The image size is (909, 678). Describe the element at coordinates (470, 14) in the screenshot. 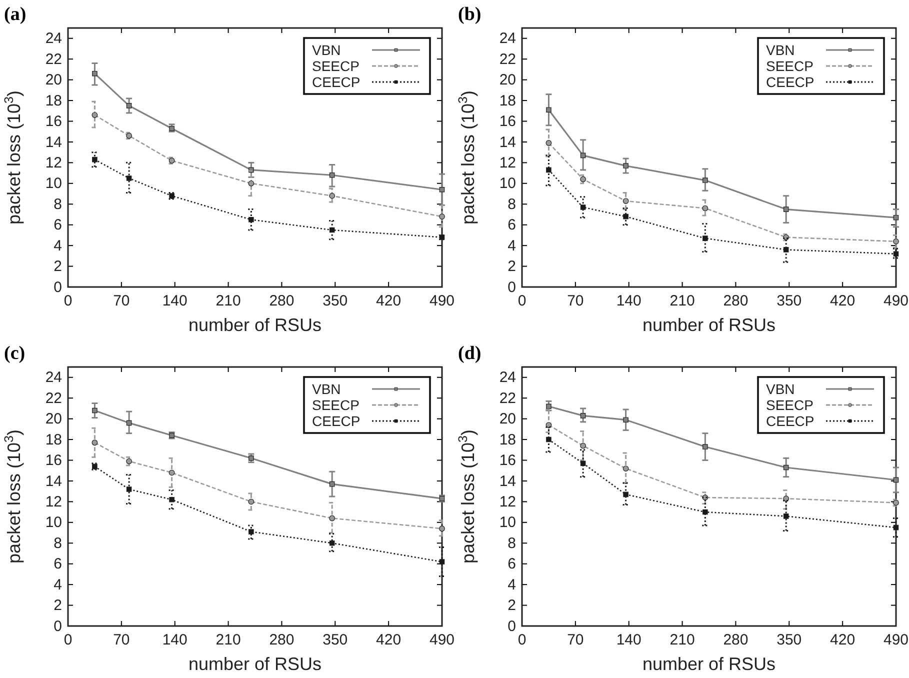

I see `chart-title: (b)` at that location.